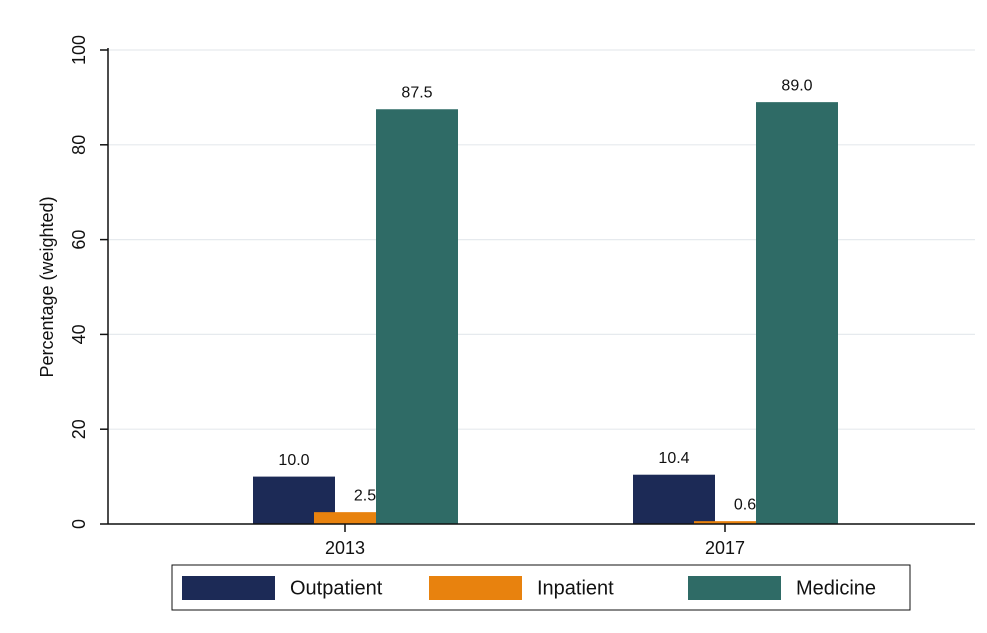 This screenshot has height=633, width=987. Describe the element at coordinates (79, 524) in the screenshot. I see `y-tick-label: 0` at that location.